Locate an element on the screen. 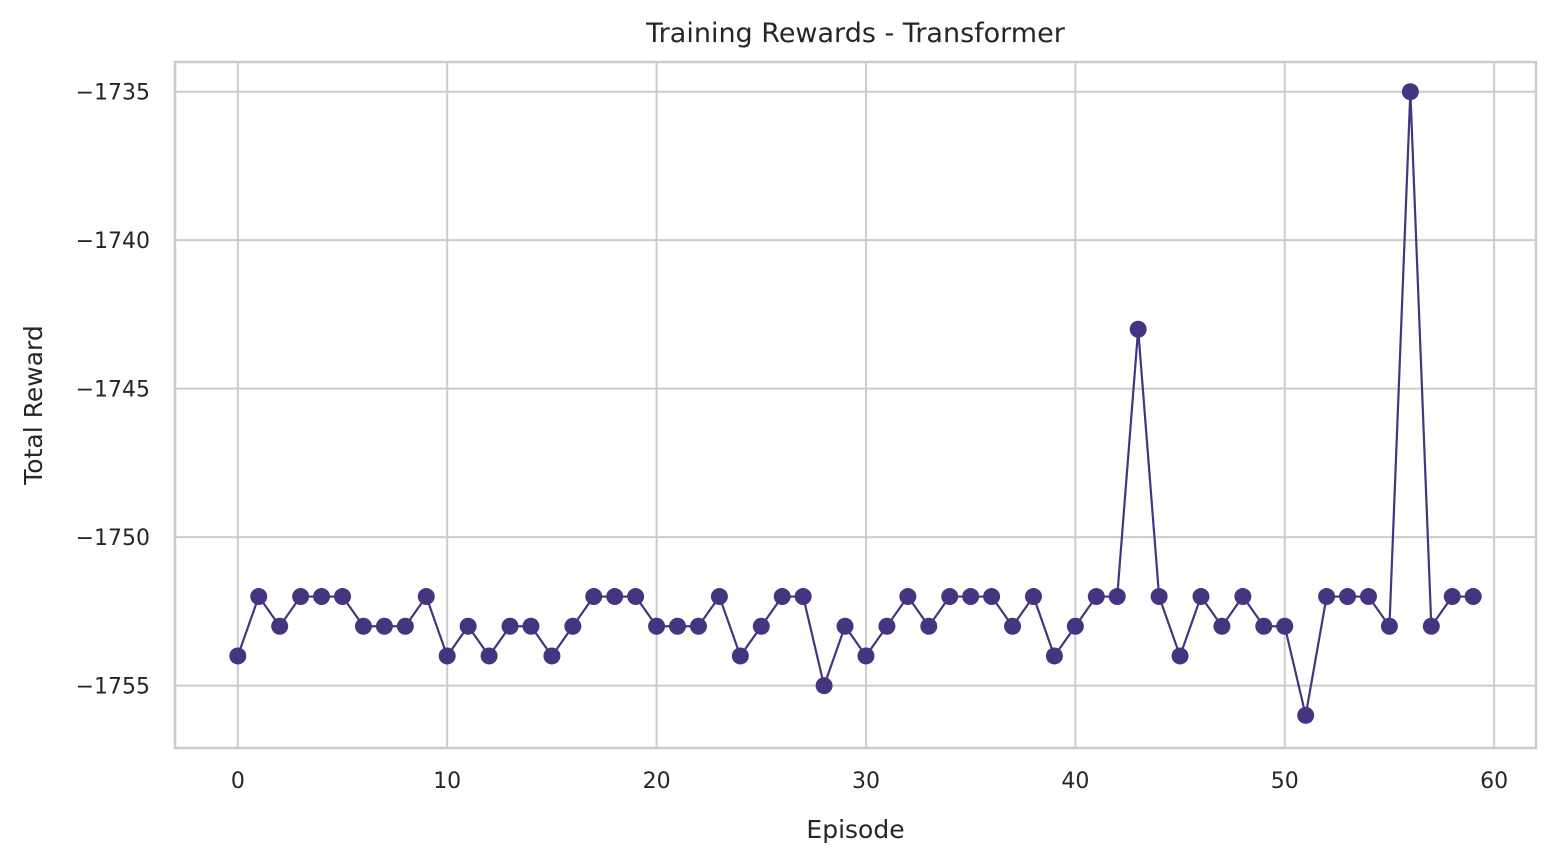 This screenshot has width=1566, height=866. y-tick-label: −1735 is located at coordinates (113, 93).